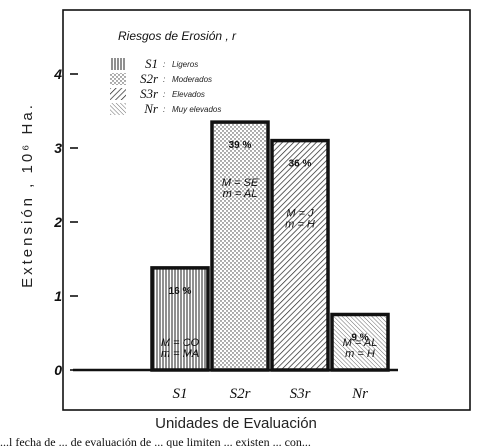  What do you see at coordinates (240, 194) in the screenshot?
I see `bar-annotation: m = AL` at bounding box center [240, 194].